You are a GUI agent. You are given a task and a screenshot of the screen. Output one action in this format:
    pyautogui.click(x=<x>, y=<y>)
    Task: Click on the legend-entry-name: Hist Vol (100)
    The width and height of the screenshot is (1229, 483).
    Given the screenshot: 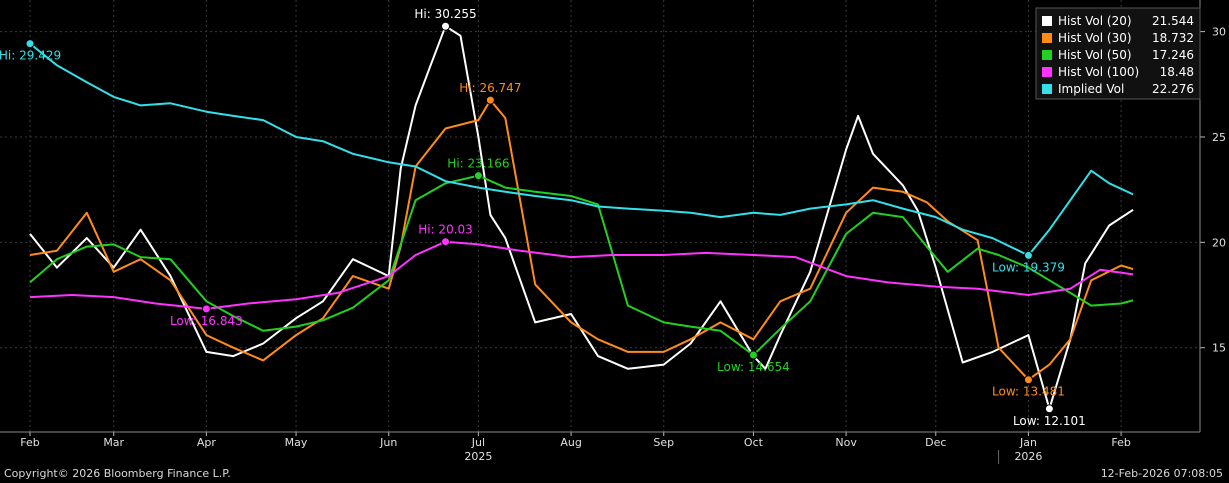 What is the action you would take?
    pyautogui.click(x=1098, y=72)
    